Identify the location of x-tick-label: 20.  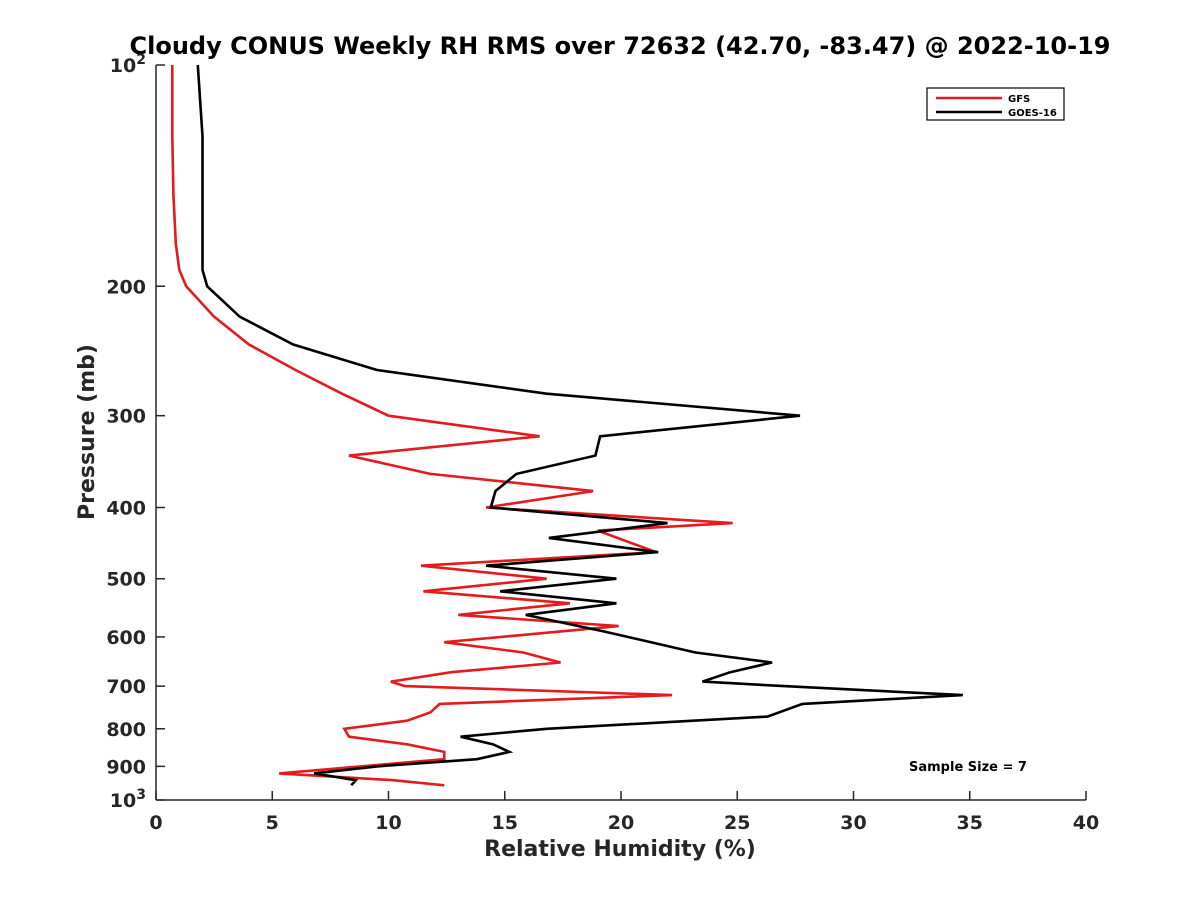
(621, 823).